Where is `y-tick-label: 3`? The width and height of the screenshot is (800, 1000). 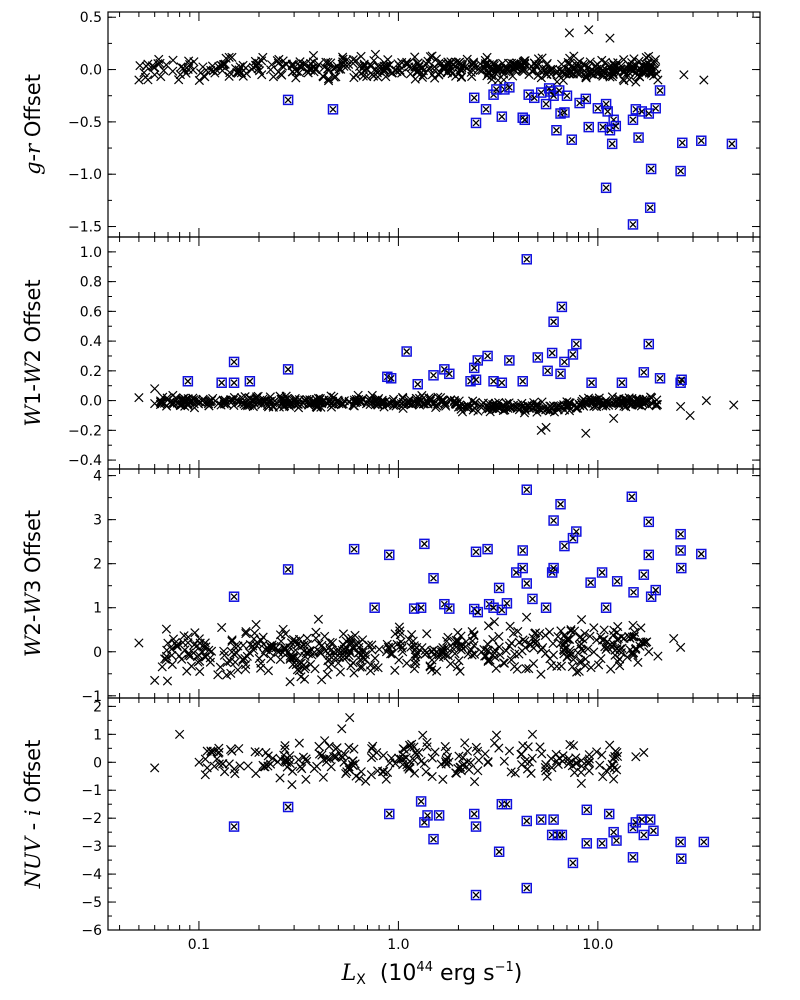
y-tick-label: 3 is located at coordinates (97, 521).